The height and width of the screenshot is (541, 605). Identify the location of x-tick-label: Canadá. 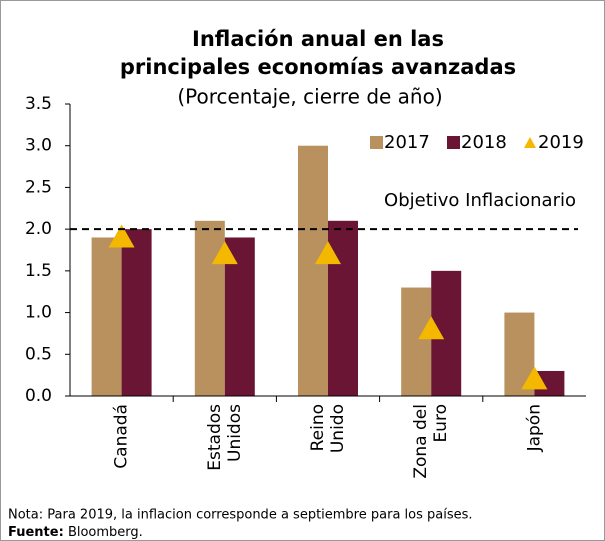
(122, 436).